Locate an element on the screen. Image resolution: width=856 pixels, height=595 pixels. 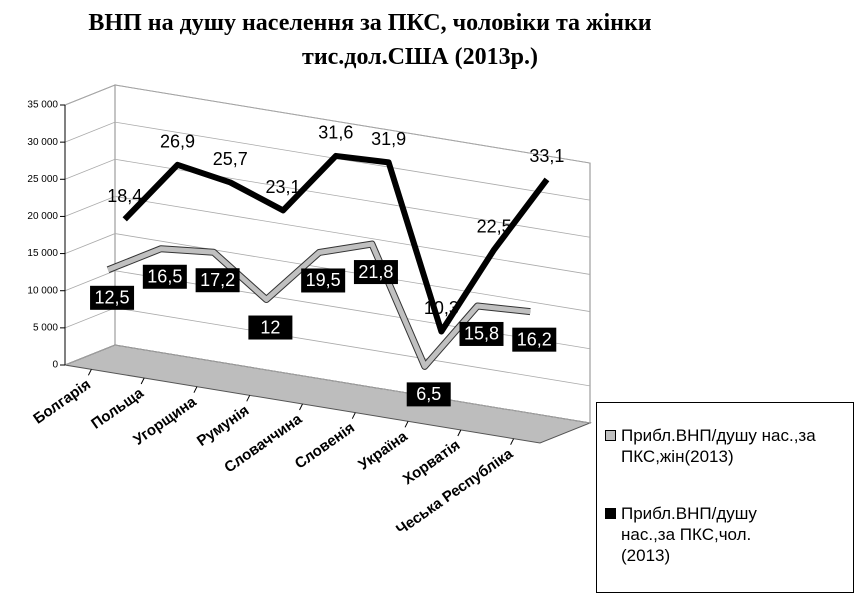
data-label: 6,5 is located at coordinates (428, 394).